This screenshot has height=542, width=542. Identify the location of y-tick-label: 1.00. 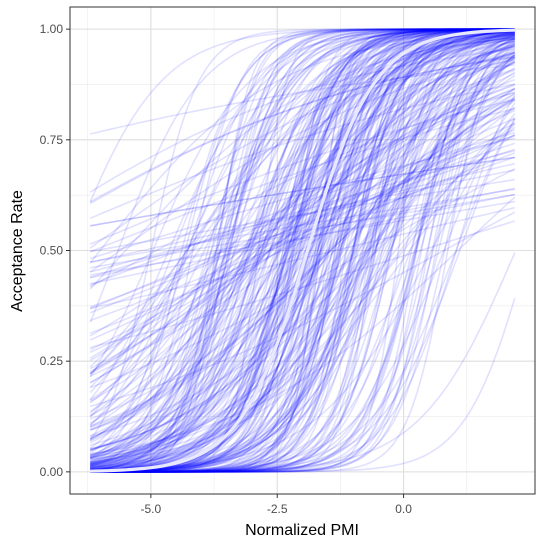
(52, 29).